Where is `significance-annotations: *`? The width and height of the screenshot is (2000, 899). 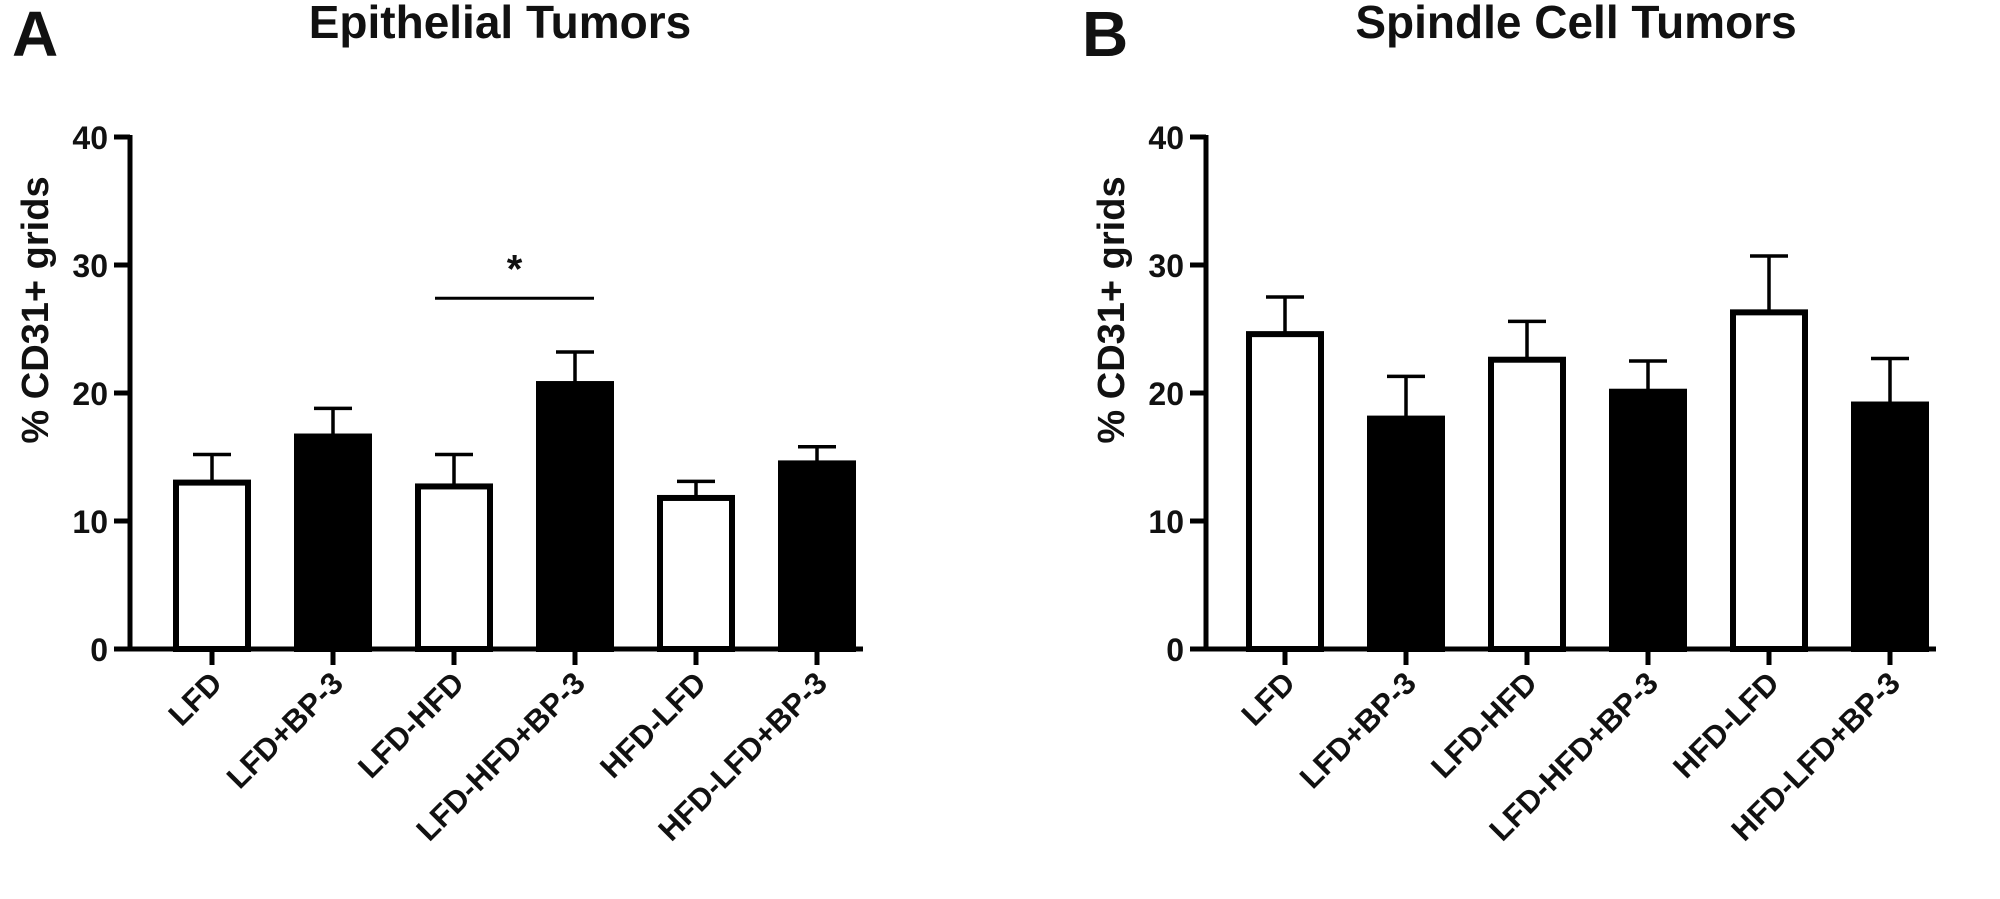
significance-annotations: * is located at coordinates (514, 273).